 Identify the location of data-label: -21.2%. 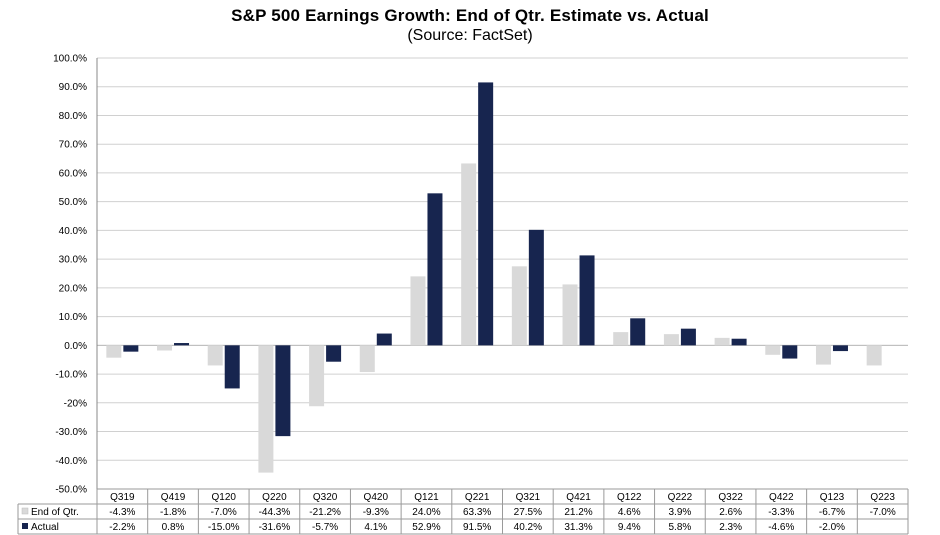
(325, 512).